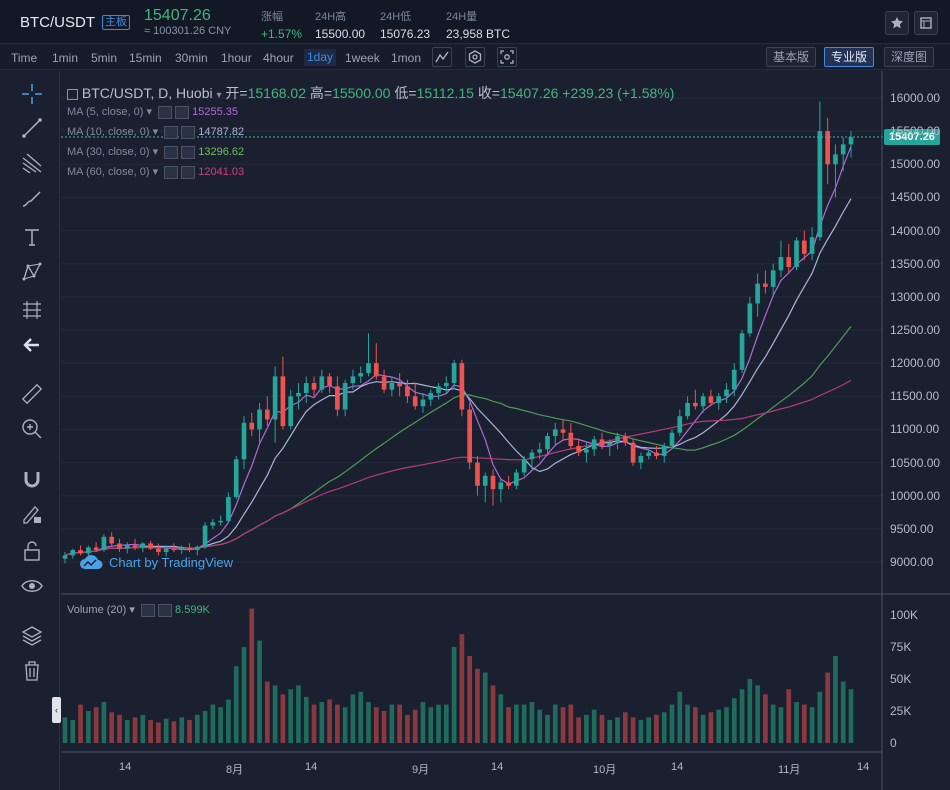 The image size is (950, 790). I want to click on fib-tool, so click(32, 163).